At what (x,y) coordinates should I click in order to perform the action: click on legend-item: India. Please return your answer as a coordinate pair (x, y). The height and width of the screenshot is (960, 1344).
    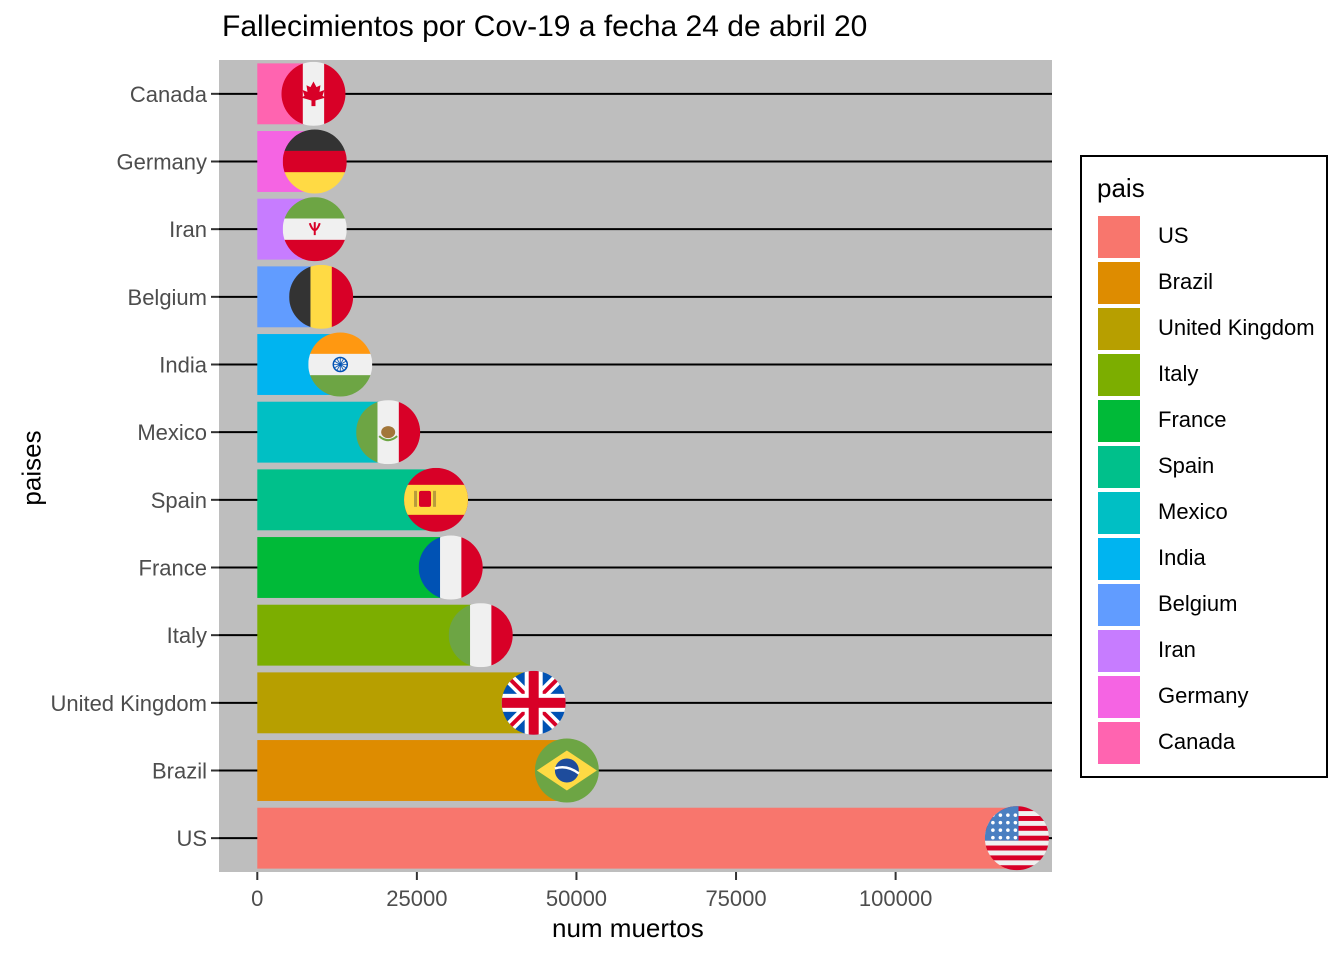
    Looking at the image, I should click on (1213, 559).